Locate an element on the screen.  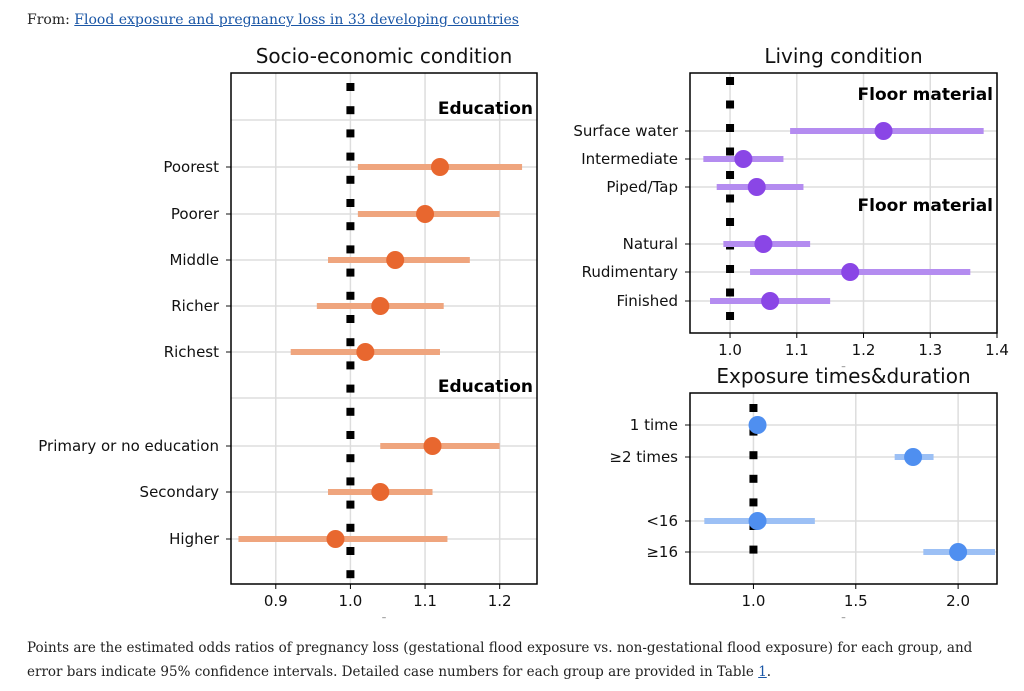
x-tick-label: 1.4 is located at coordinates (997, 350).